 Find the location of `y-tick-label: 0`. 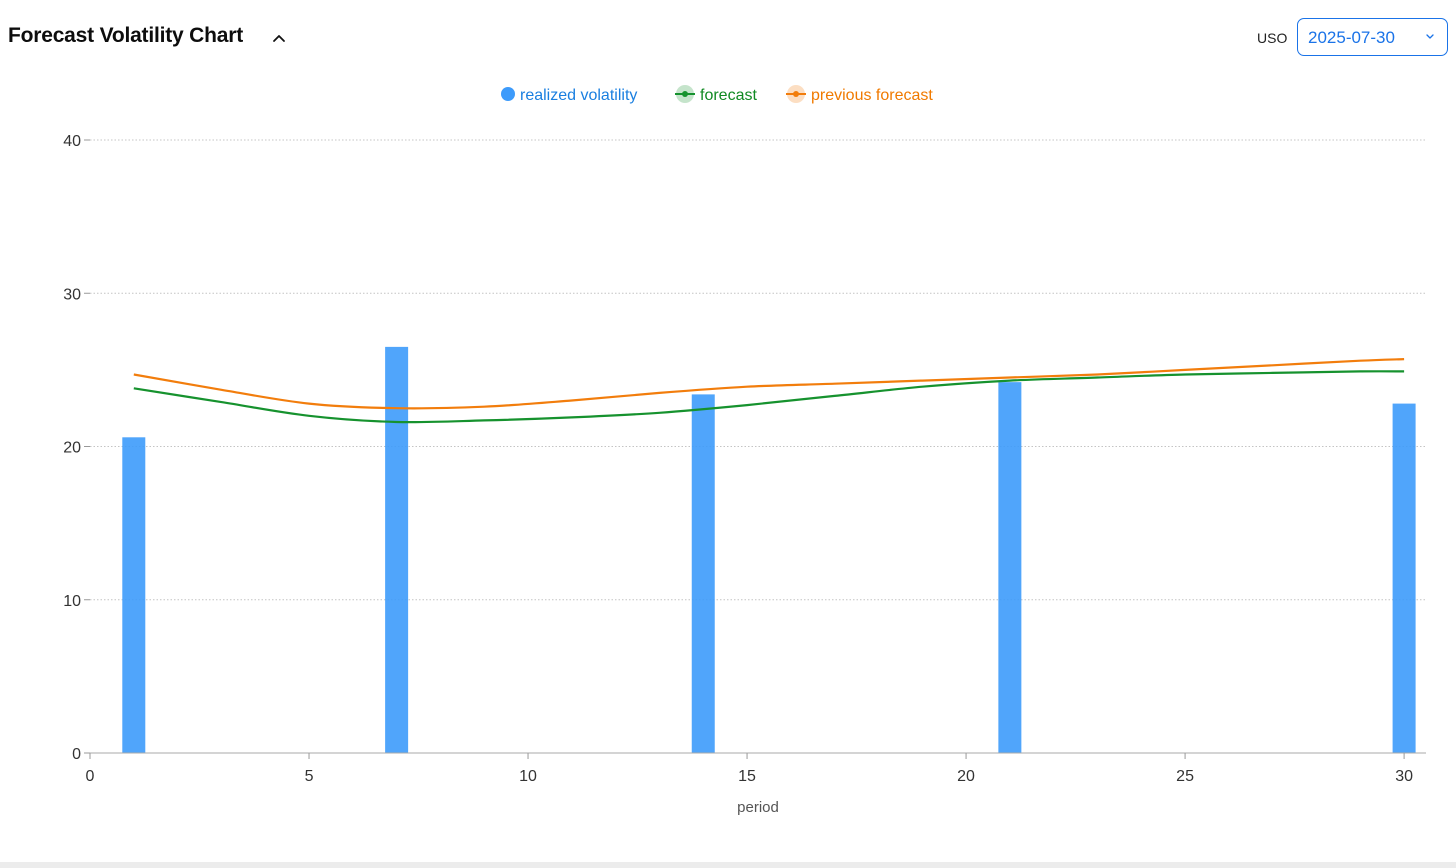

y-tick-label: 0 is located at coordinates (76, 754).